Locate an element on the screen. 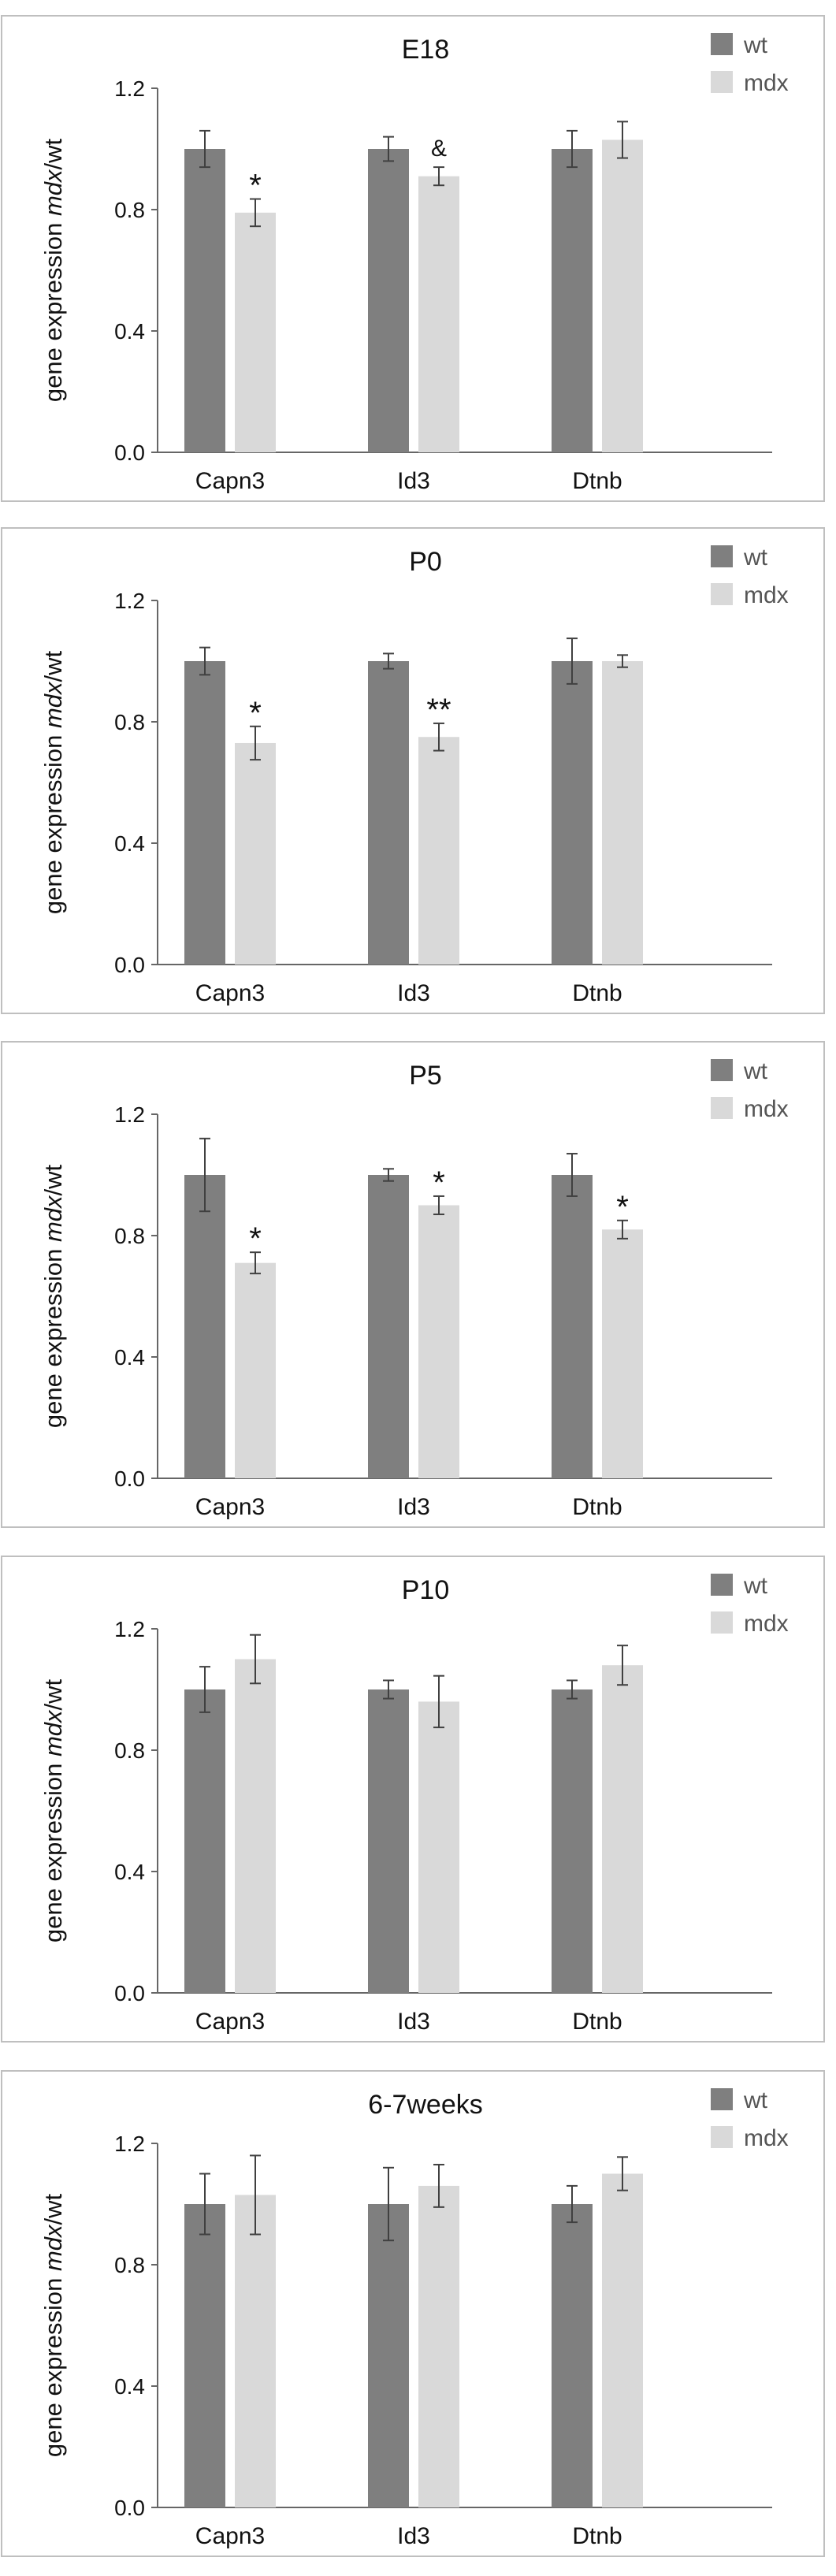  chart-title: P10 is located at coordinates (426, 1590).